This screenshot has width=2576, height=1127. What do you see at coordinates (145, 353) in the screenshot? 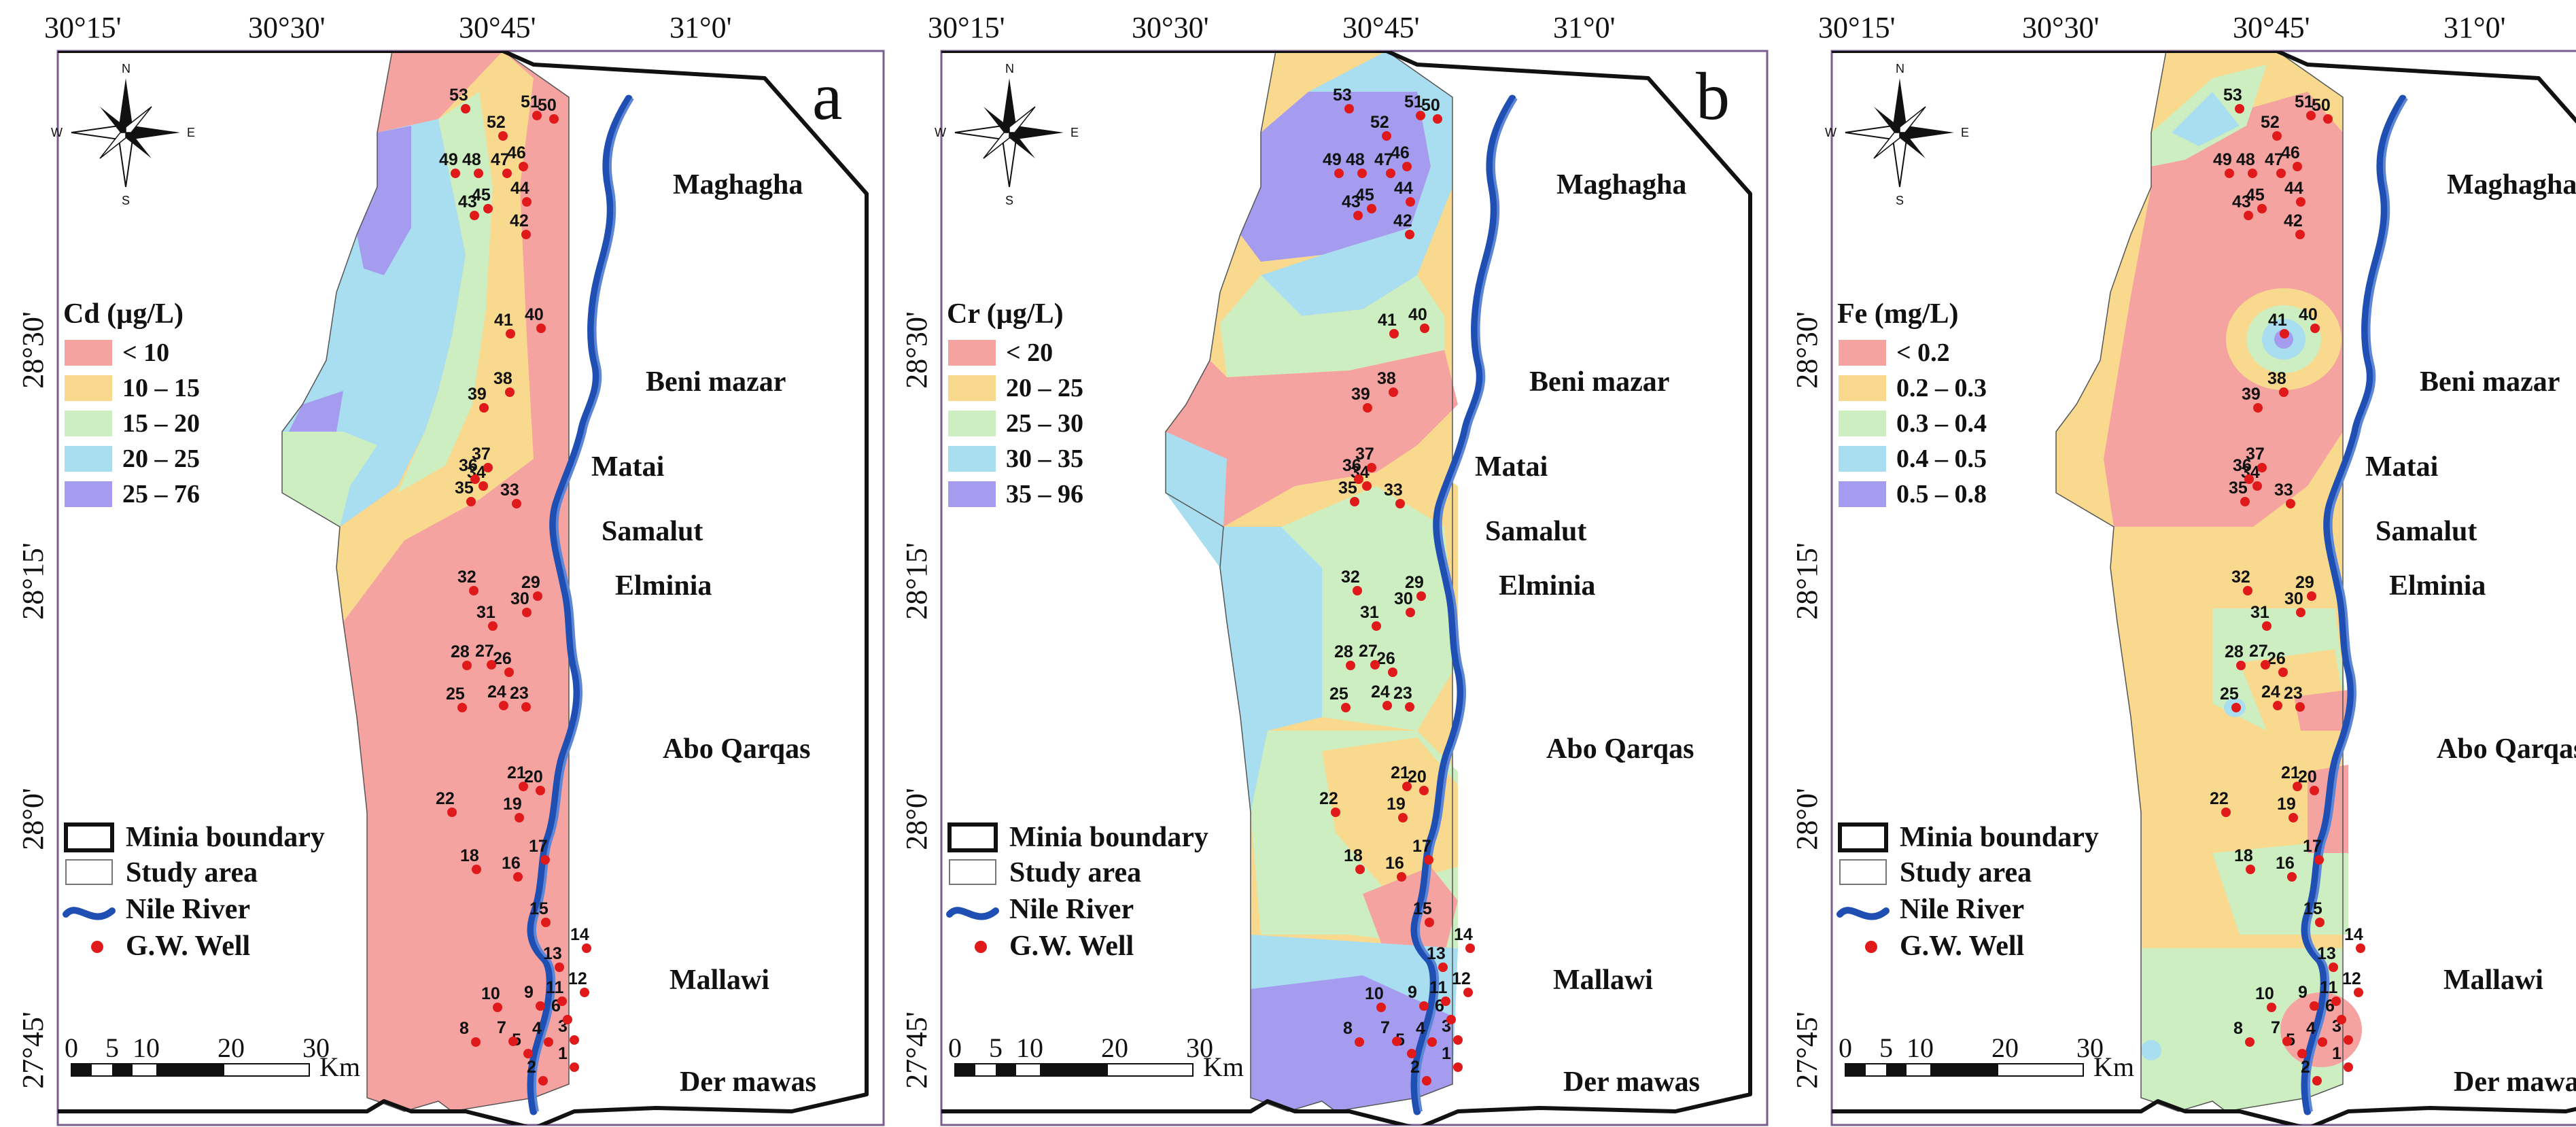
I see `legend-label: < 10` at bounding box center [145, 353].